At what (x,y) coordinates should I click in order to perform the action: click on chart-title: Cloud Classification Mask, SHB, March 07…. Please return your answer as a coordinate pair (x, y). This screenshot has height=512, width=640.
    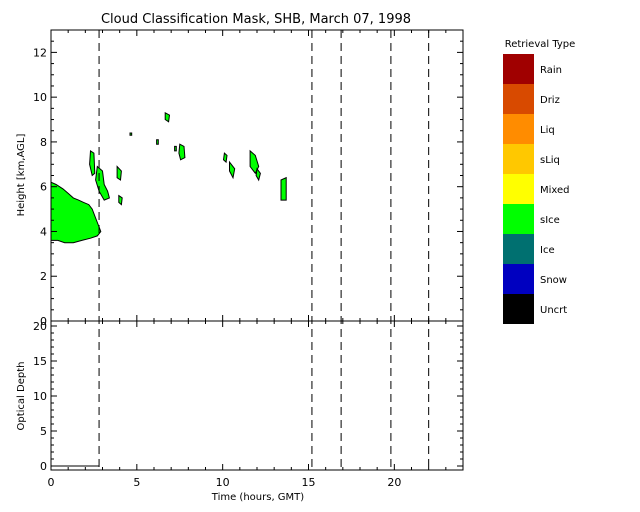
    Looking at the image, I should click on (256, 19).